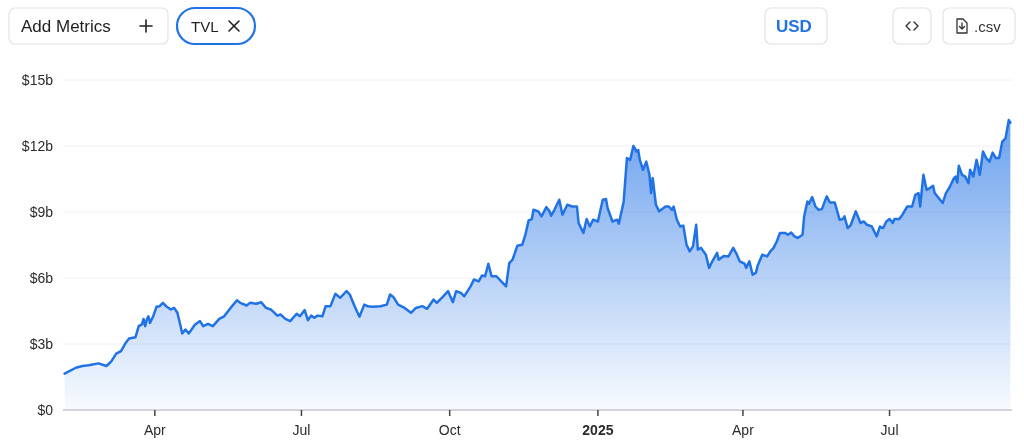 This screenshot has width=1024, height=447. Describe the element at coordinates (45, 410) in the screenshot. I see `y-tick-label: $0` at that location.